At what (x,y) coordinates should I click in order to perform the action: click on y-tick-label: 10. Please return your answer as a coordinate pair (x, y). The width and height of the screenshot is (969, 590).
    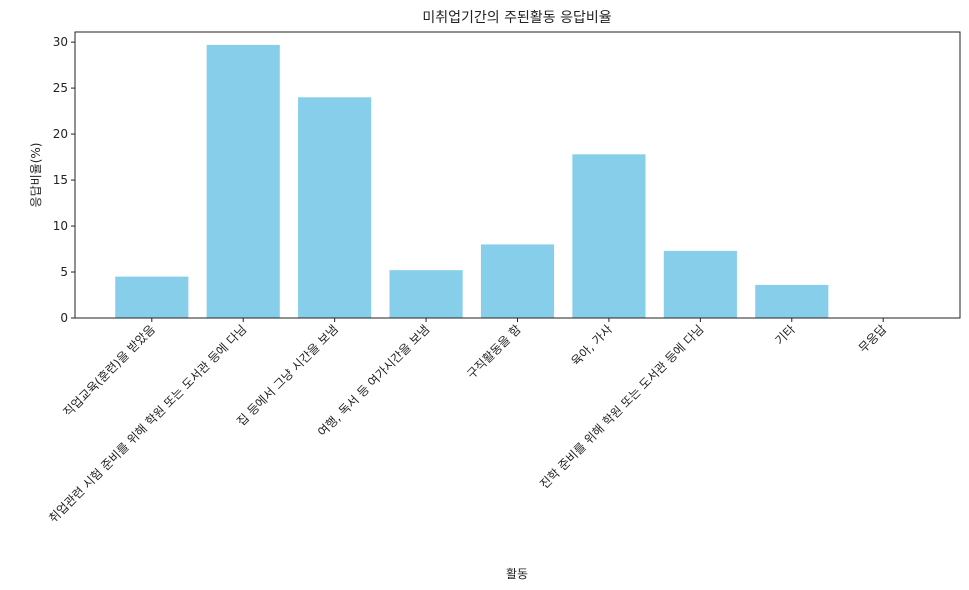
    Looking at the image, I should click on (60, 226).